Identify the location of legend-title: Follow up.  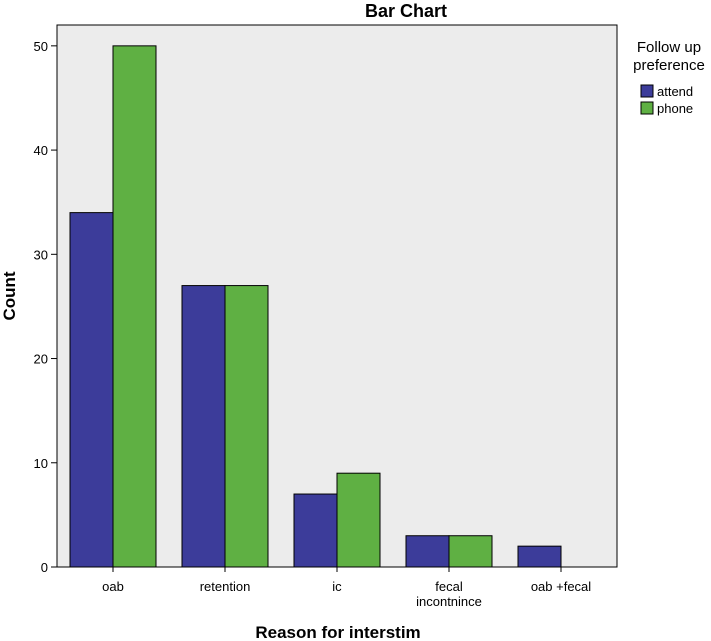
(669, 47).